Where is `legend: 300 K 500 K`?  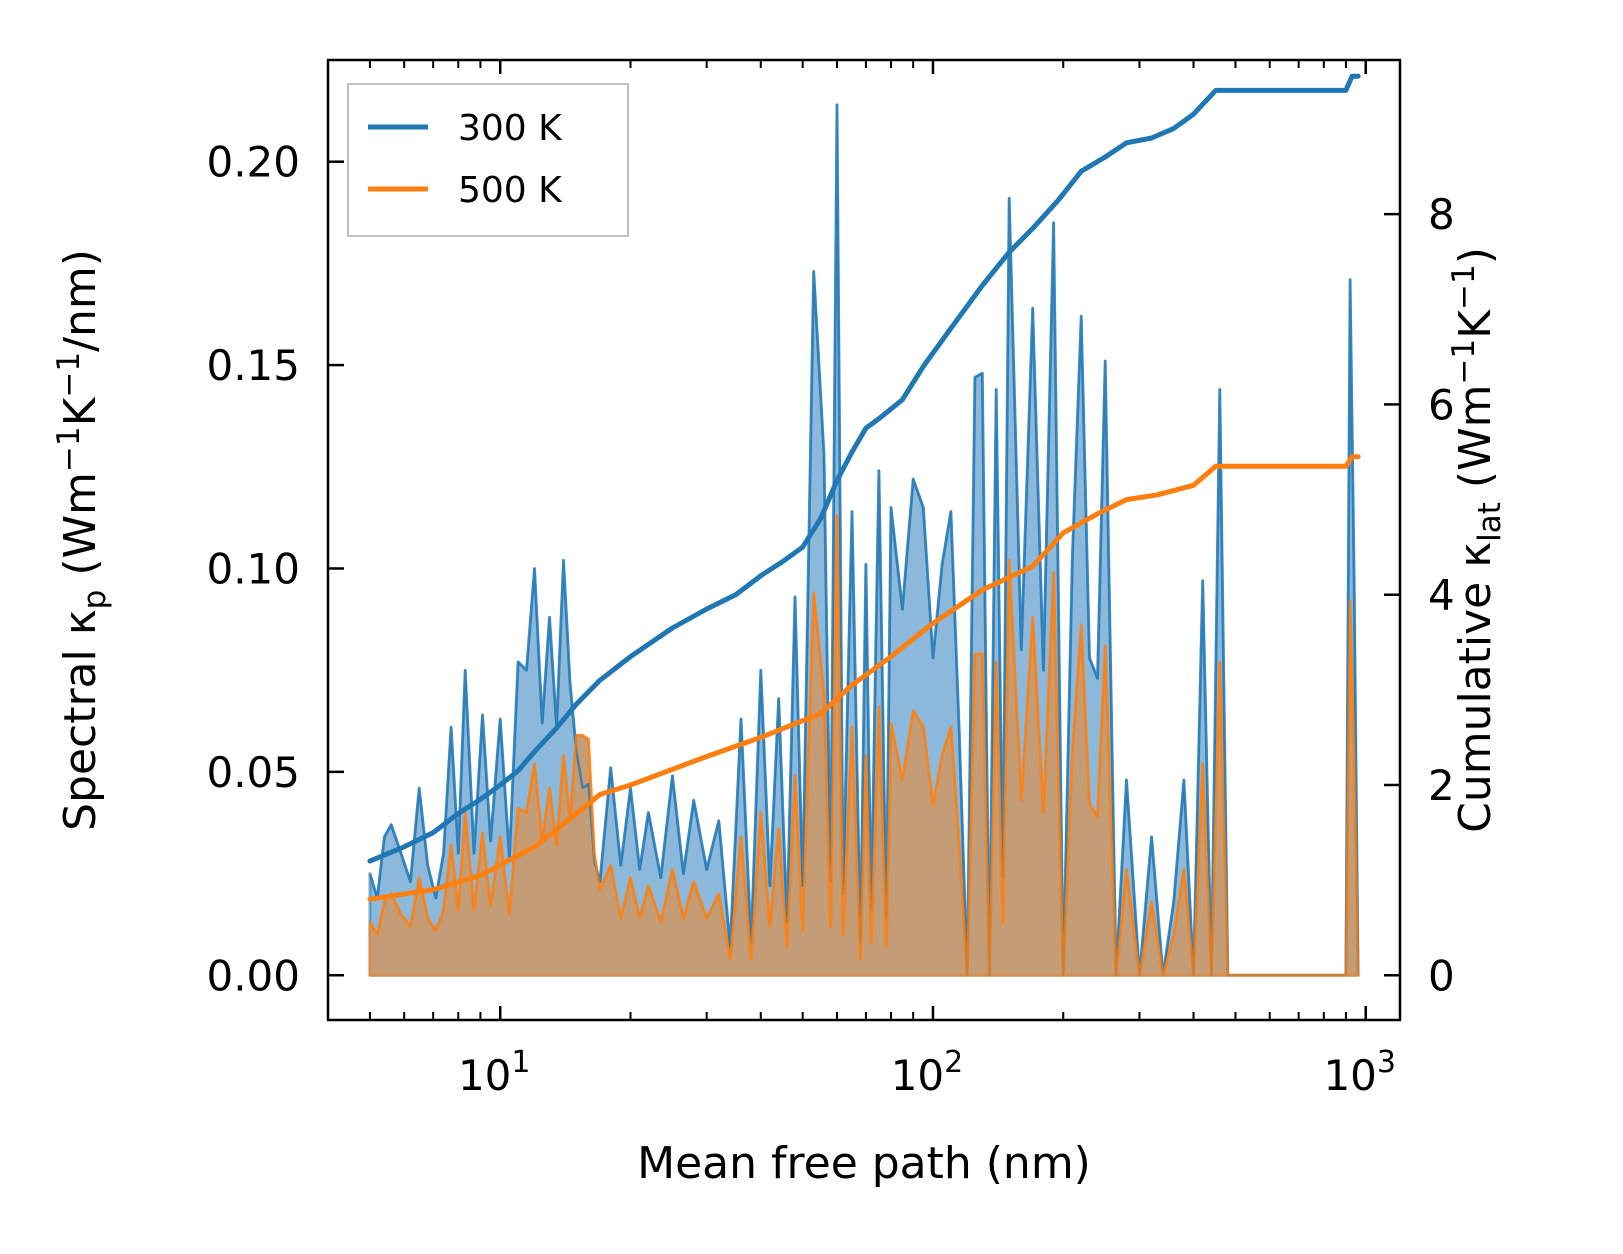
legend: 300 K 500 K is located at coordinates (488, 160).